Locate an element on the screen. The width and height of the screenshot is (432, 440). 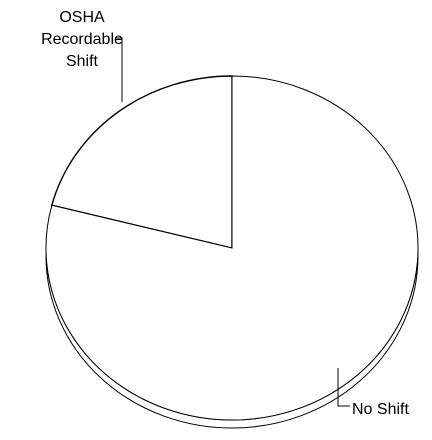
leader-osha is located at coordinates (119, 69).